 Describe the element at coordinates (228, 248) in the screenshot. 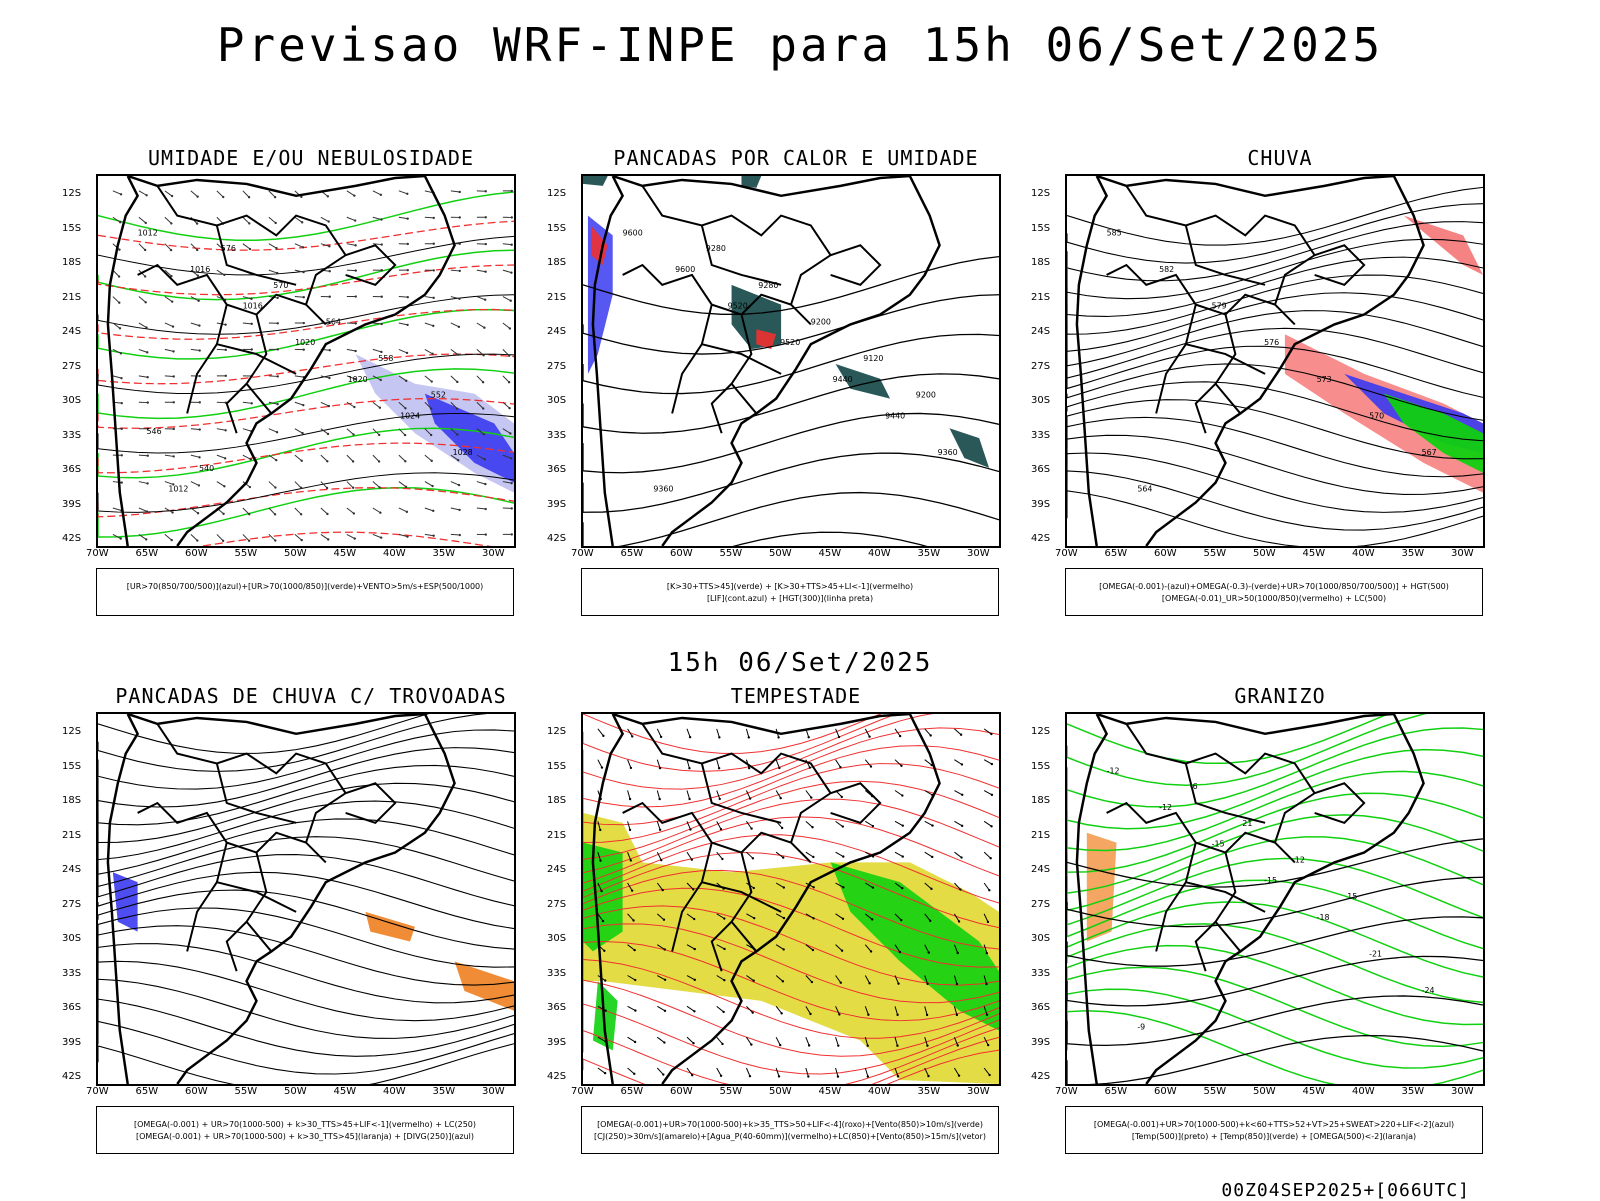

I see `contour-label: 576` at that location.